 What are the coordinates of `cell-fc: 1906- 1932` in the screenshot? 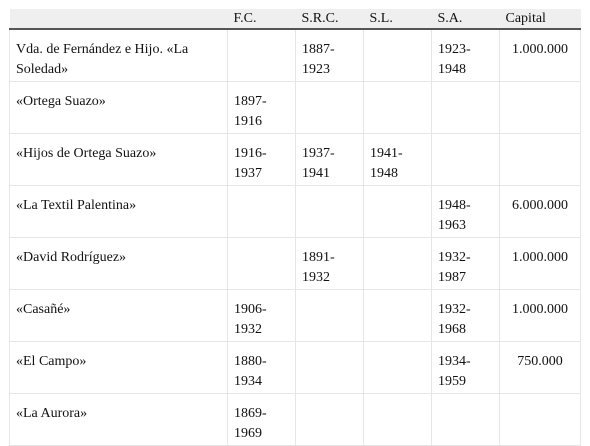 It's located at (261, 315).